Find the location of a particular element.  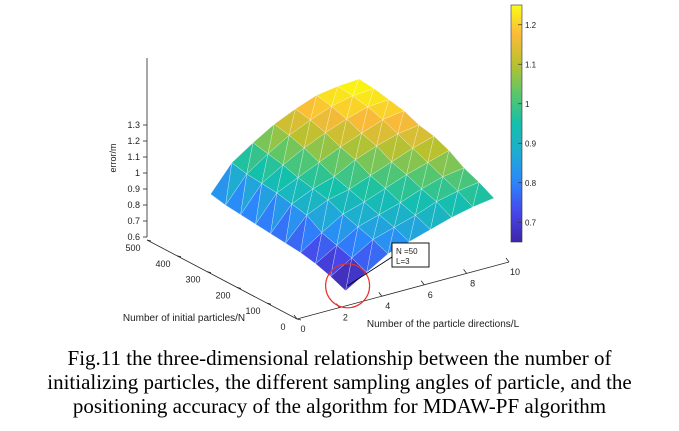

colorbar-tick-label: 0.8 is located at coordinates (531, 183).